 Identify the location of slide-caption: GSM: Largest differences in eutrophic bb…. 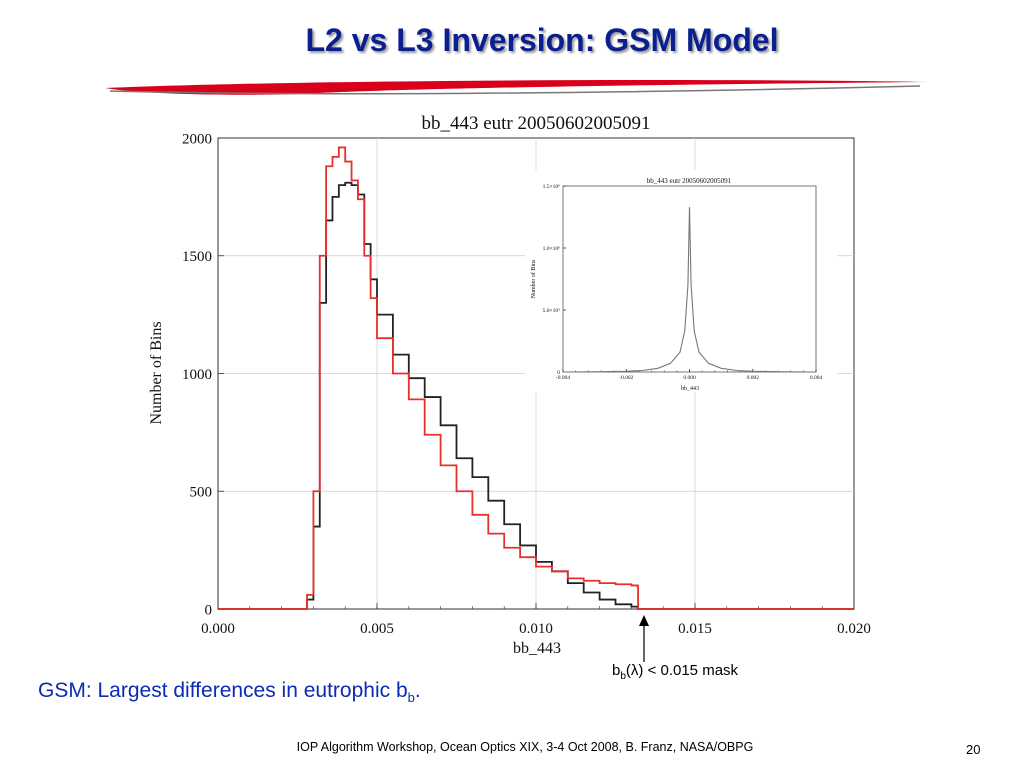
(229, 692).